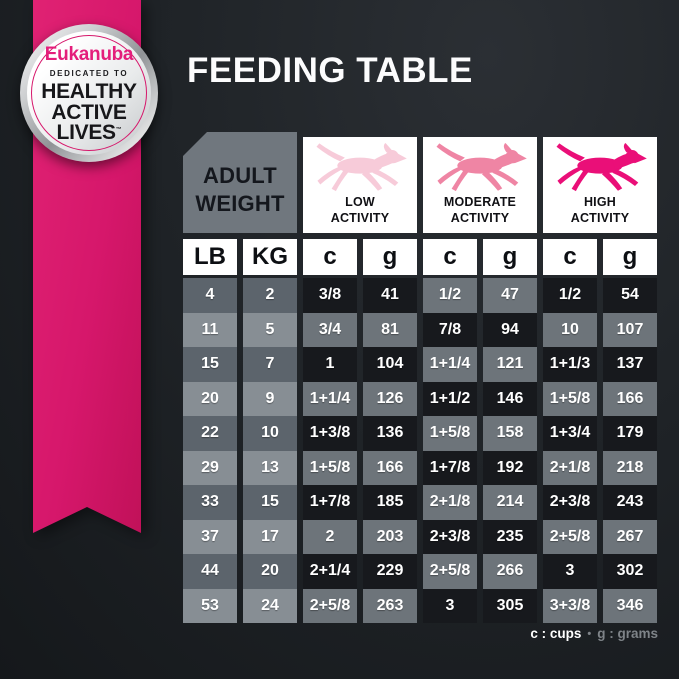 Image resolution: width=679 pixels, height=679 pixels. Describe the element at coordinates (390, 329) in the screenshot. I see `table-cell: 81` at that location.